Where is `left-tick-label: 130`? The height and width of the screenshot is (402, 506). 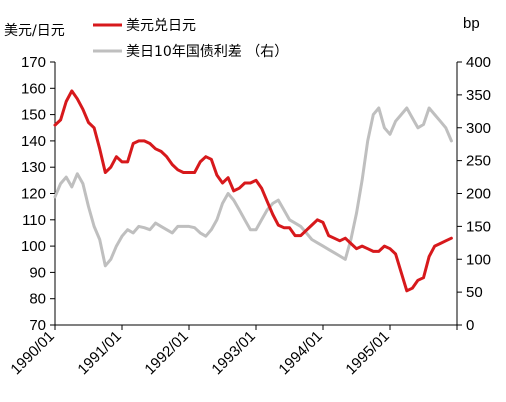 left-tick-label: 130 is located at coordinates (33, 167).